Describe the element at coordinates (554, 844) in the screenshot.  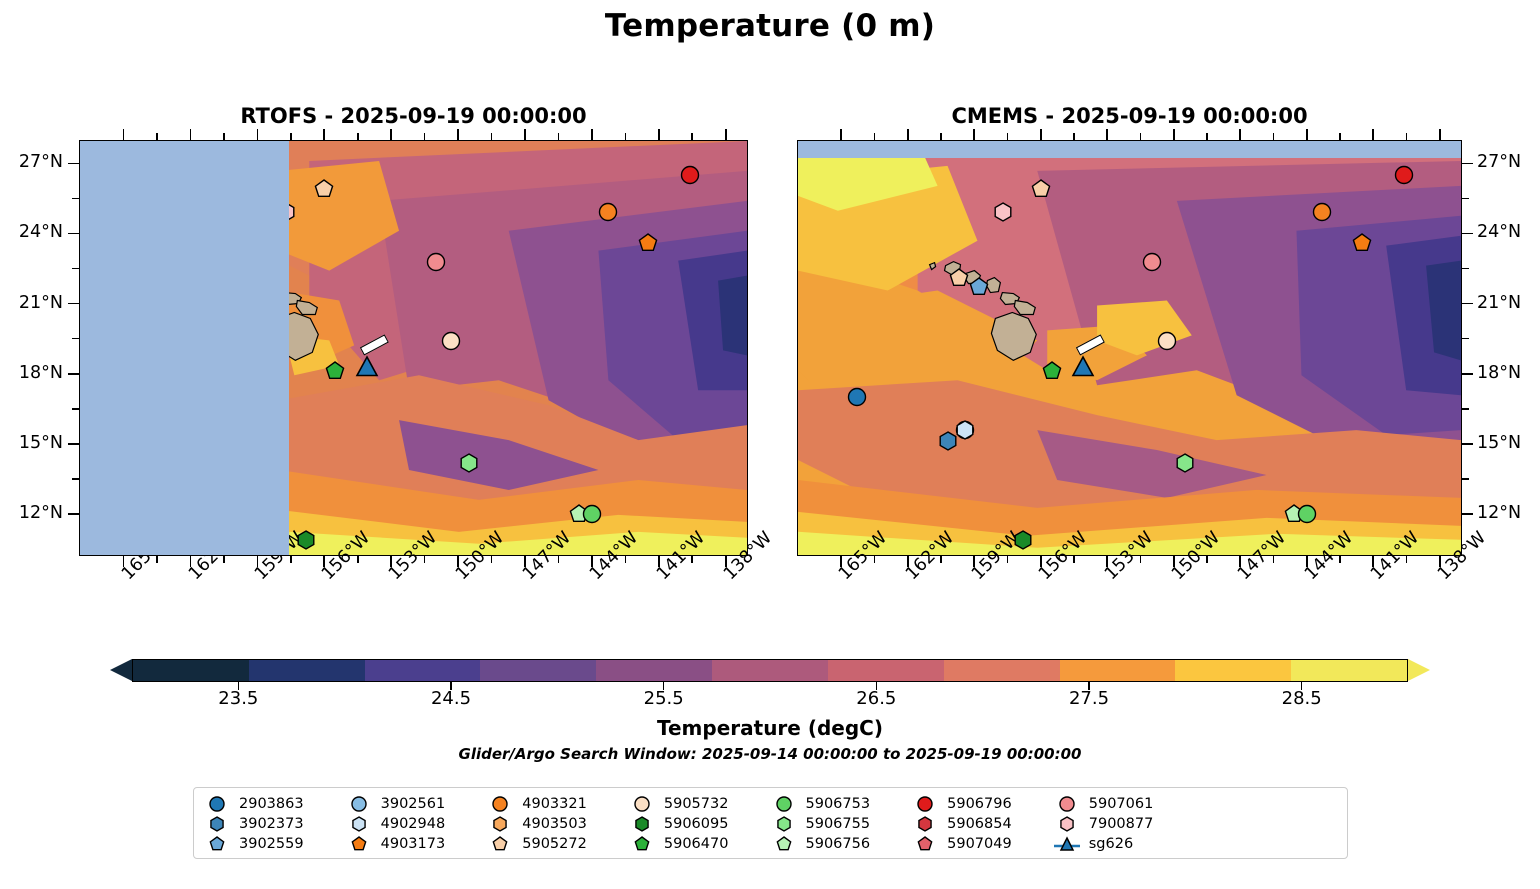
I see `legend-label: 5905272` at that location.